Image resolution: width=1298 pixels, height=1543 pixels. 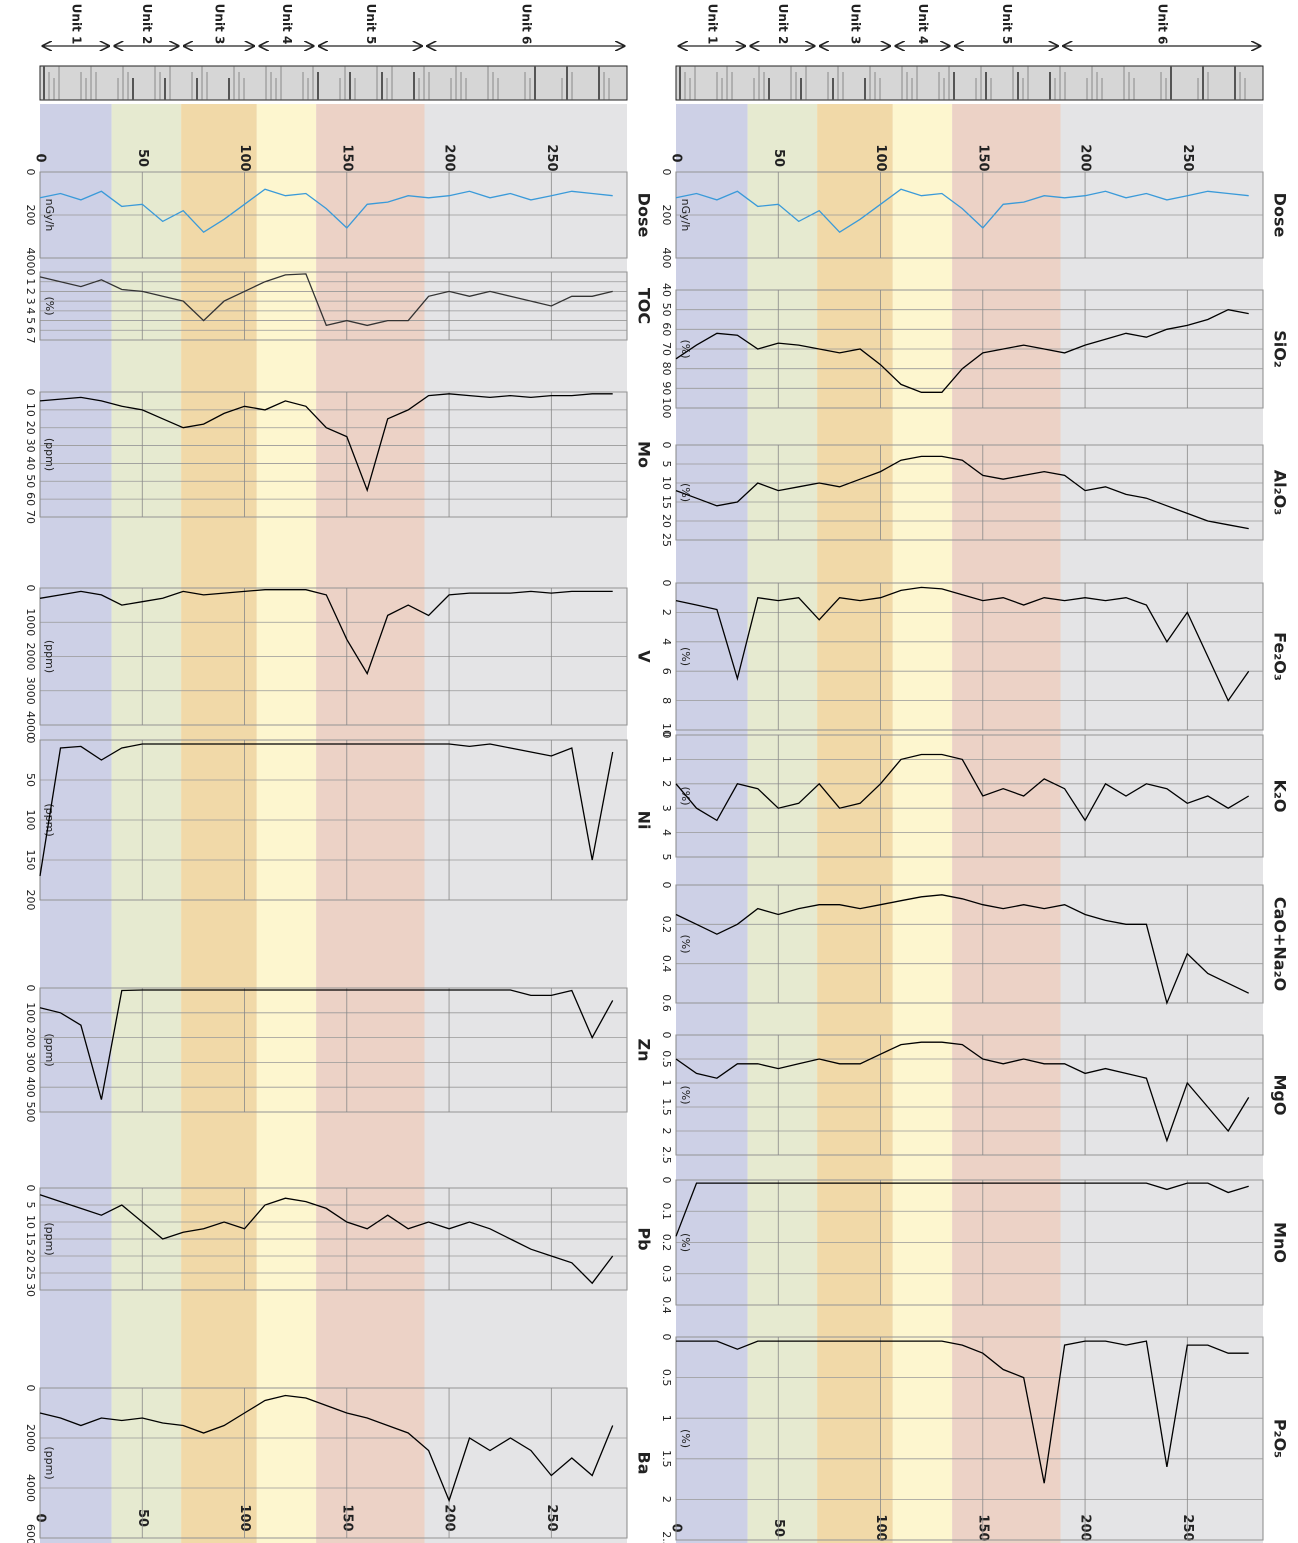 I want to click on column-title: Zn, so click(x=644, y=1050).